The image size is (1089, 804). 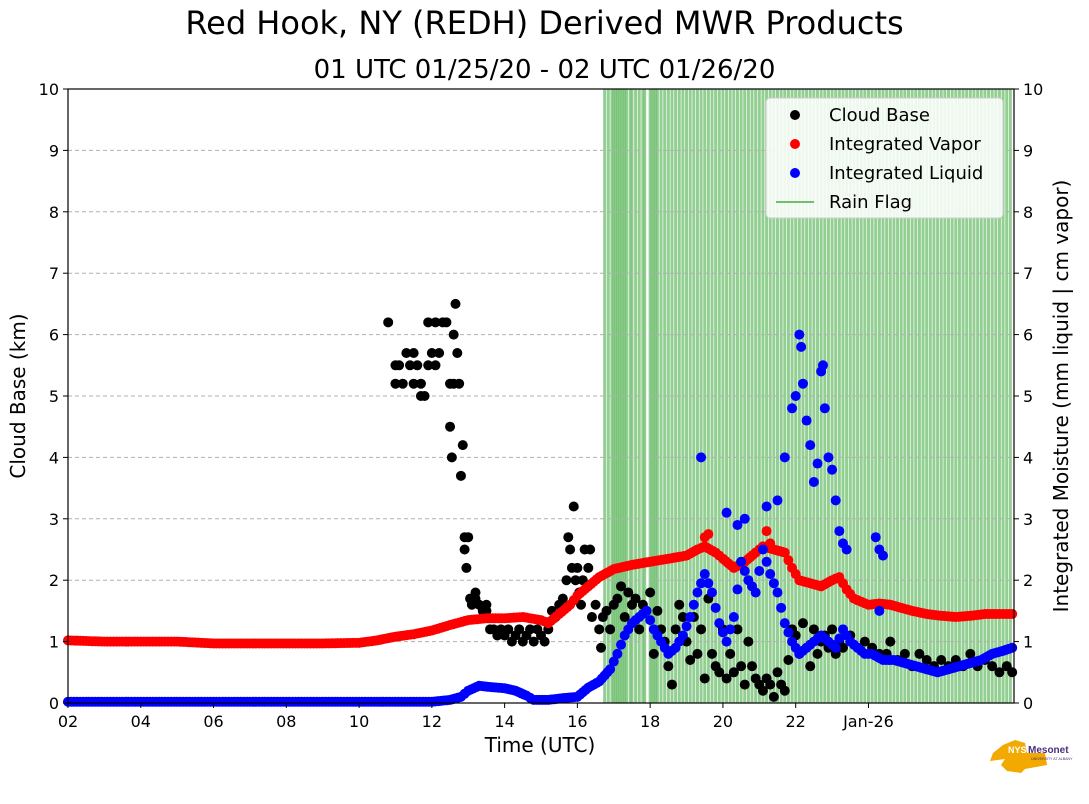 What do you see at coordinates (54, 396) in the screenshot?
I see `y-tick-label-left: 5` at bounding box center [54, 396].